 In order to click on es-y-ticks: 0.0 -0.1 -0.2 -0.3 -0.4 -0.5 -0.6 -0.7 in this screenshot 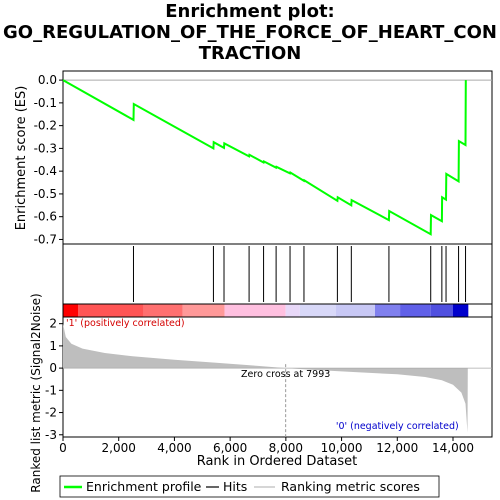, I will do `click(48, 159)`.